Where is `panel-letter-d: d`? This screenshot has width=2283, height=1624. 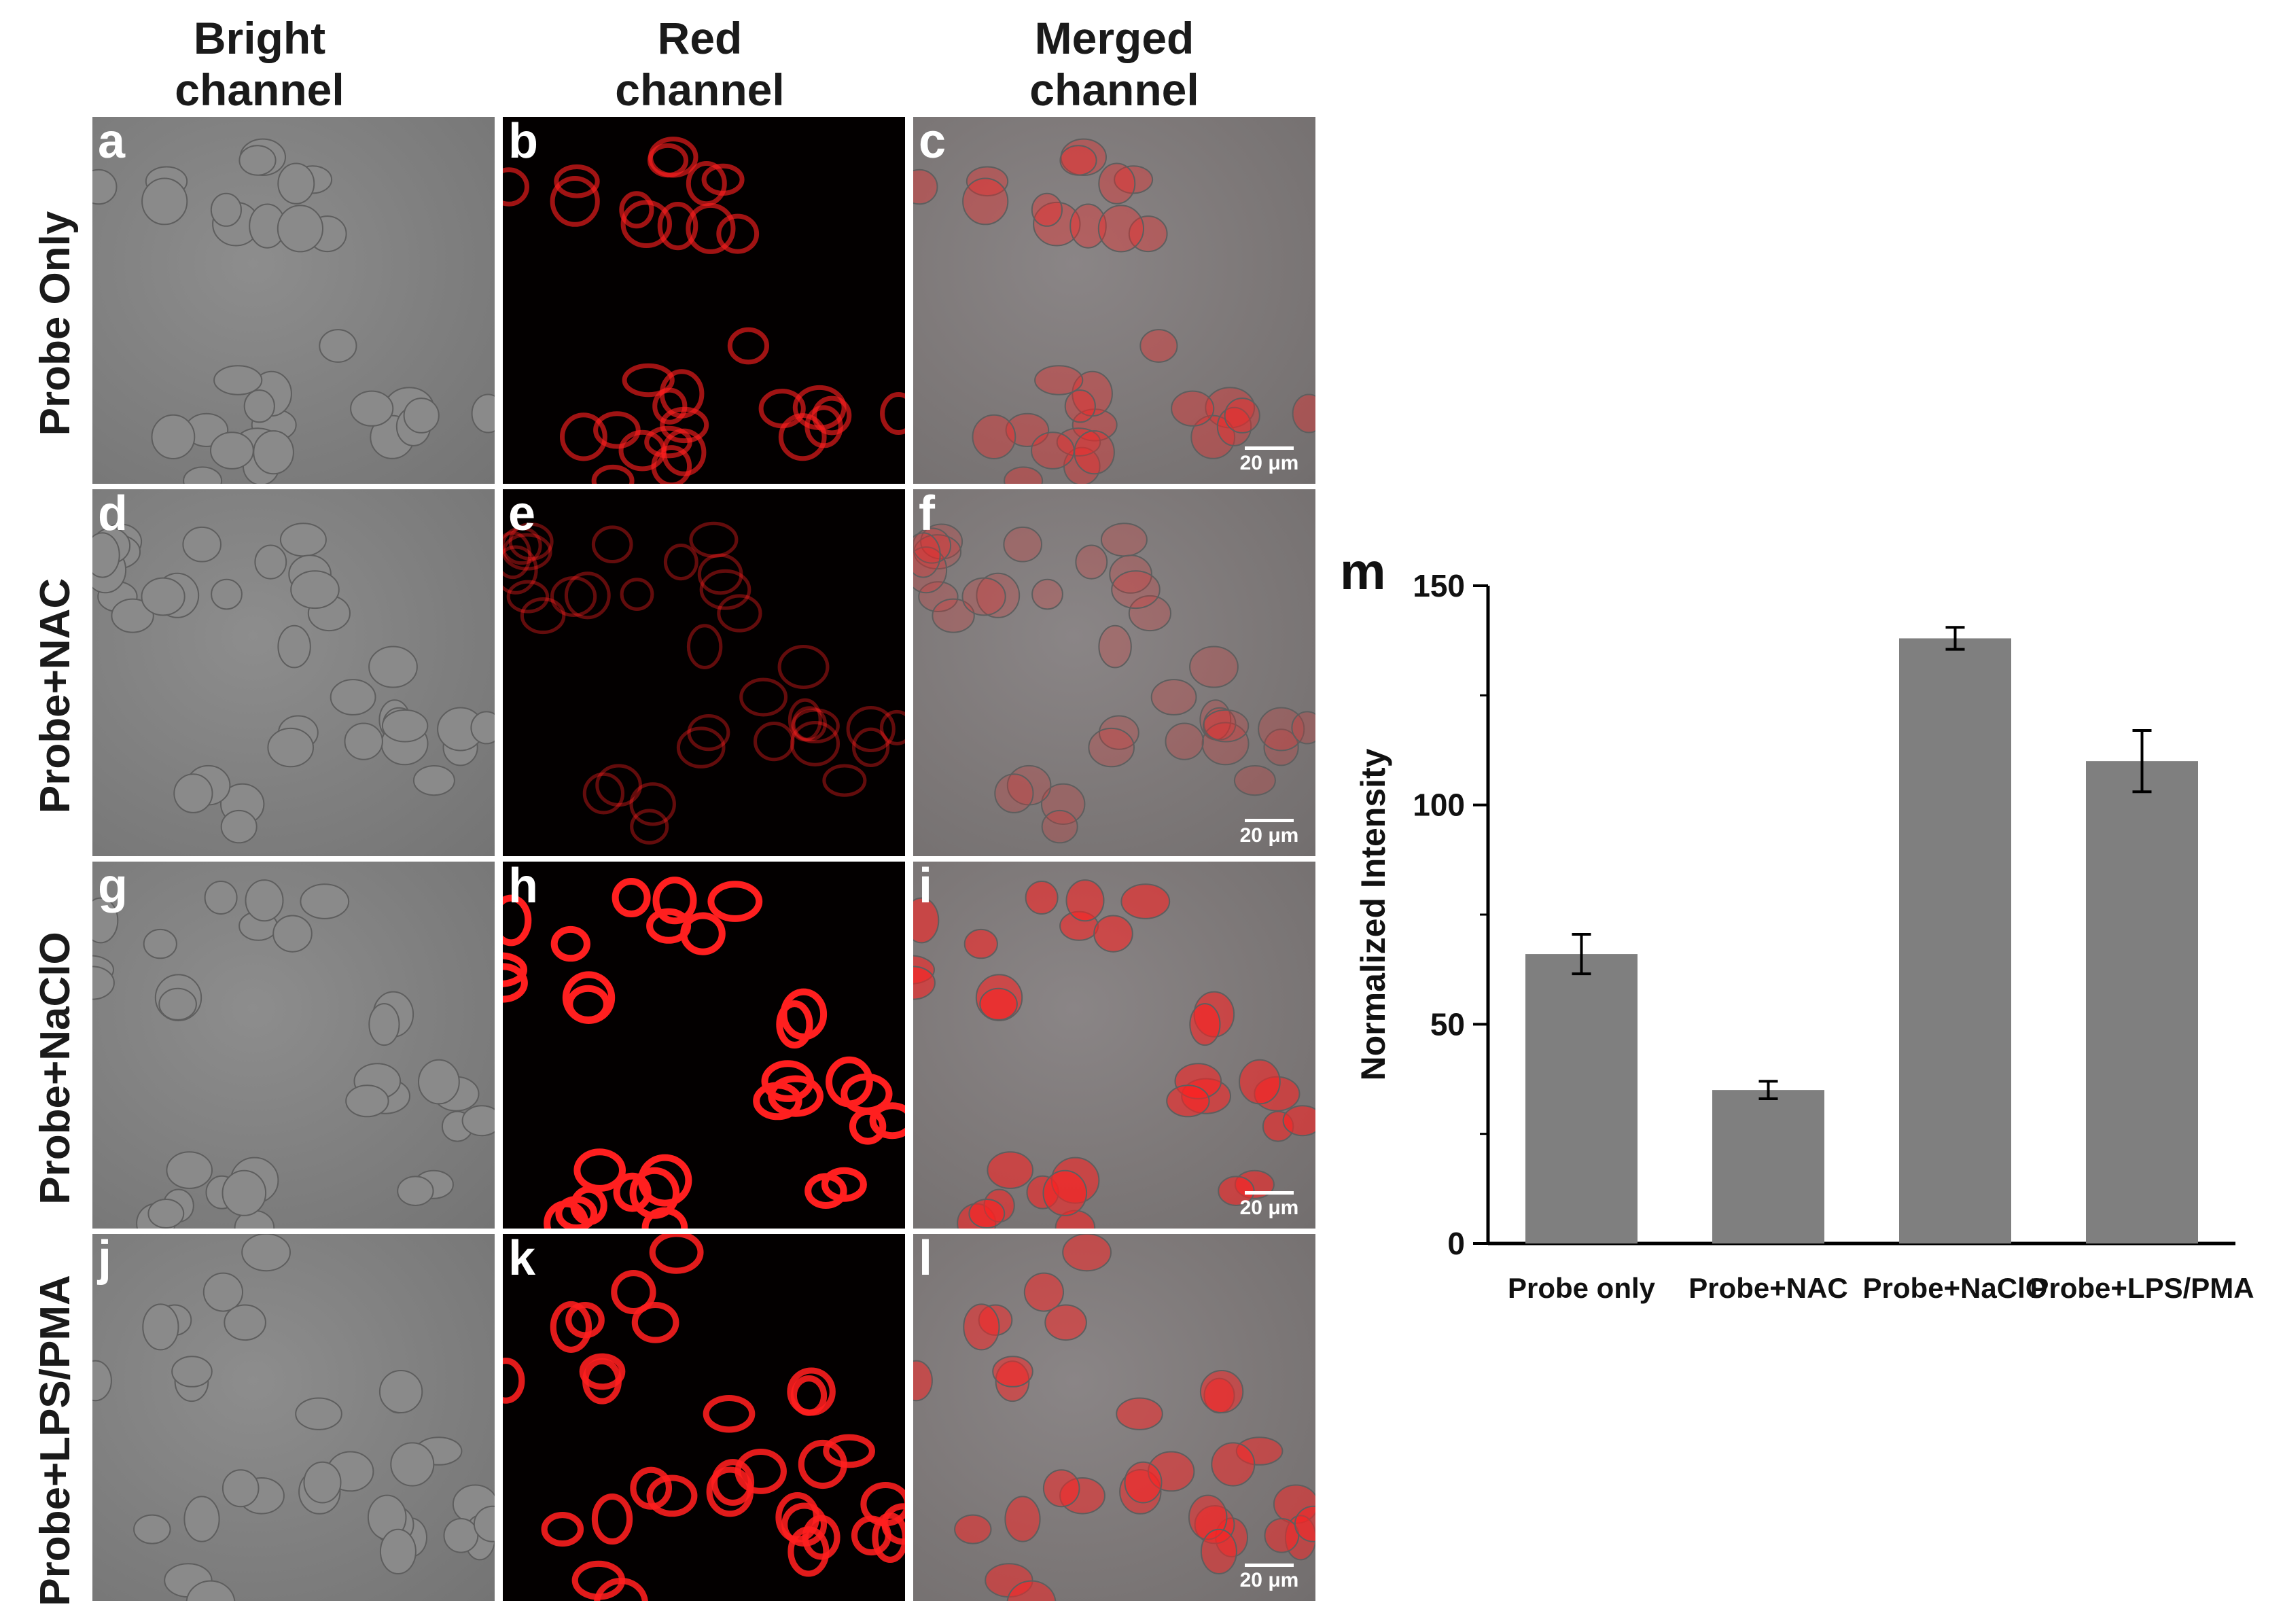 panel-letter-d: d is located at coordinates (113, 515).